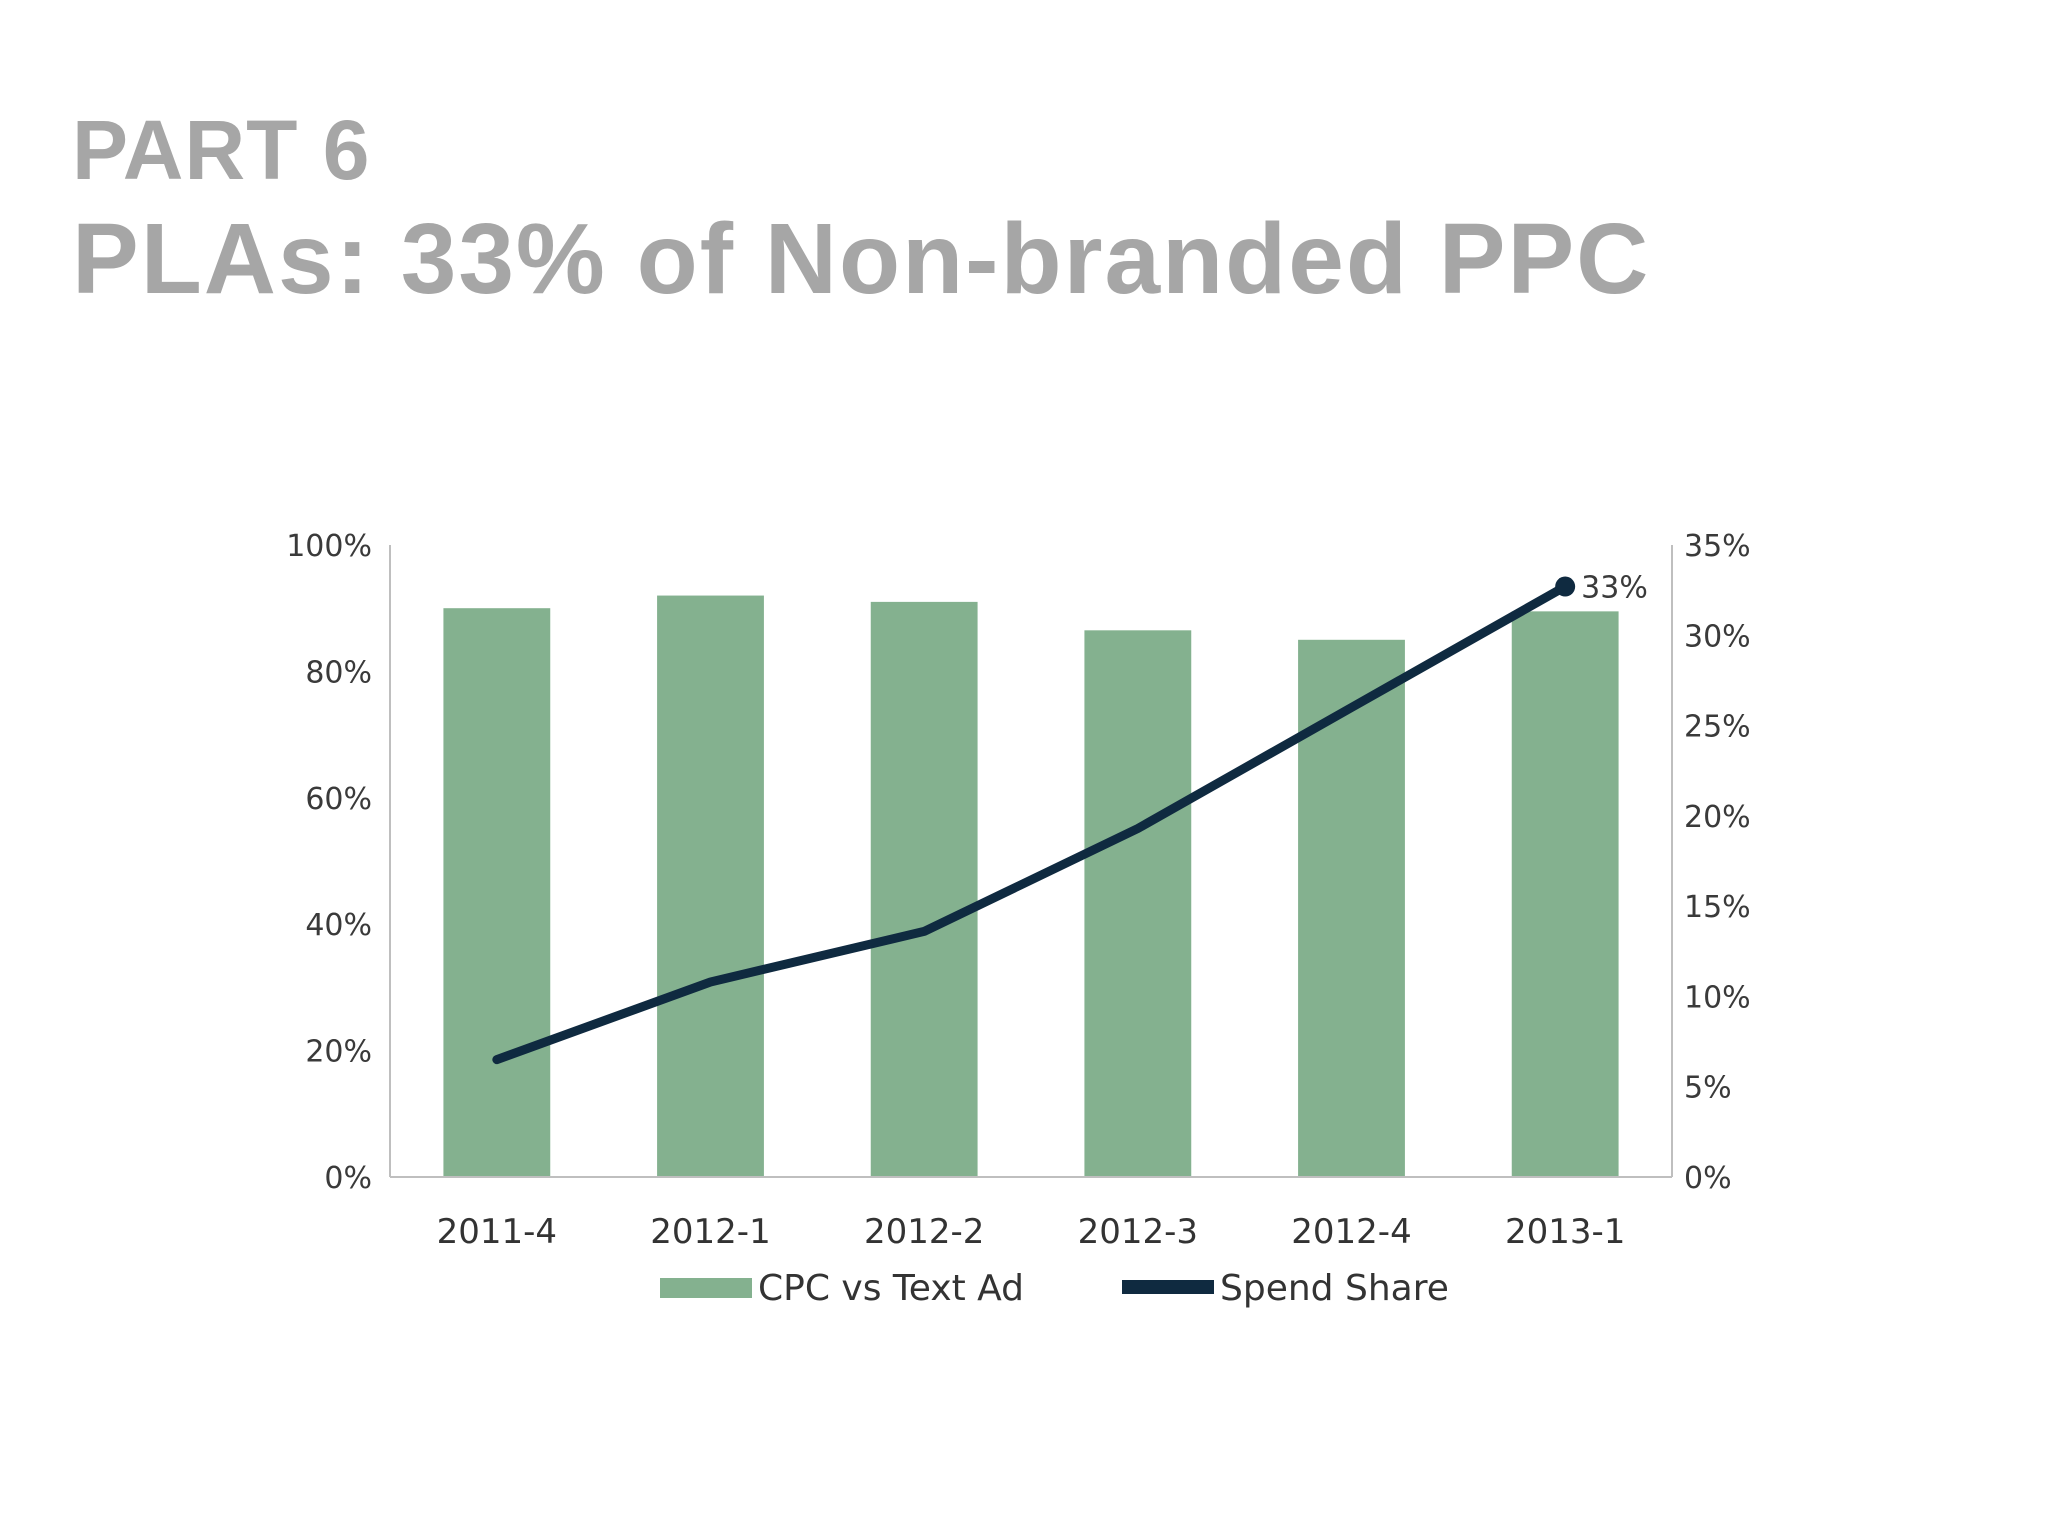 This screenshot has height=1536, width=2048. I want to click on legend-swatch-line, so click(1168, 1287).